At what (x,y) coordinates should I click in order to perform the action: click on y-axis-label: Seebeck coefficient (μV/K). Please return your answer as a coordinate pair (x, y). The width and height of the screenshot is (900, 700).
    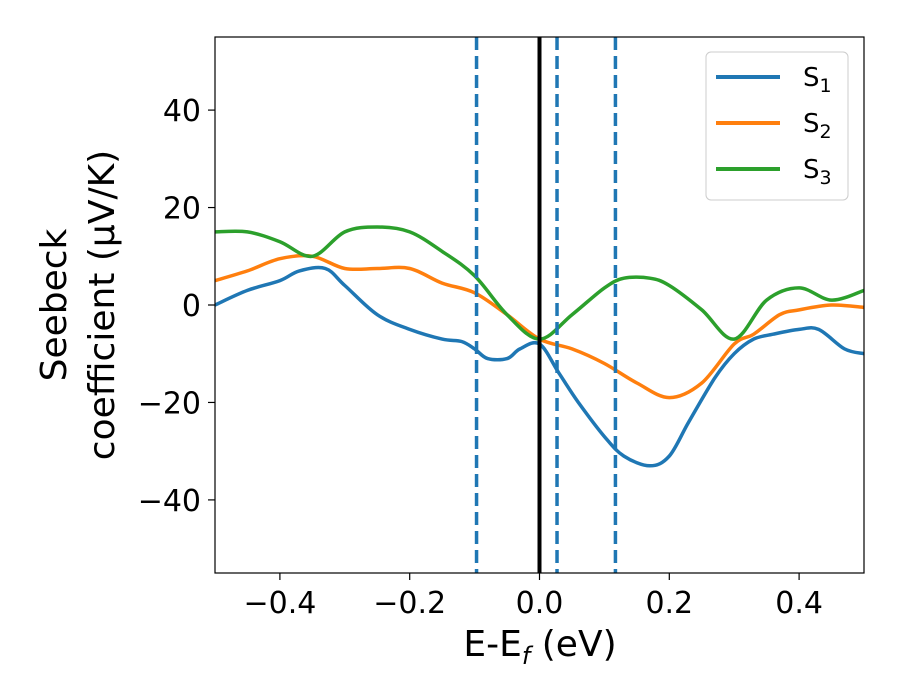
    Looking at the image, I should click on (78, 305).